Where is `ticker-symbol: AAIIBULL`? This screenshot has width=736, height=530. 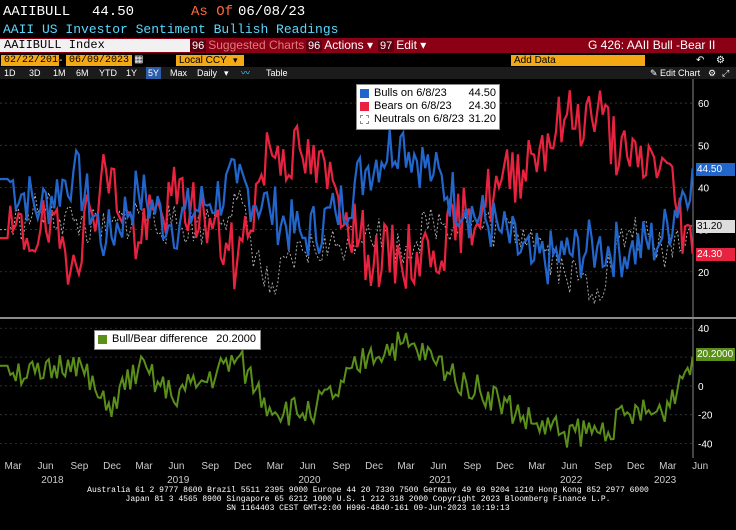
ticker-symbol: AAIIBULL is located at coordinates (37, 12).